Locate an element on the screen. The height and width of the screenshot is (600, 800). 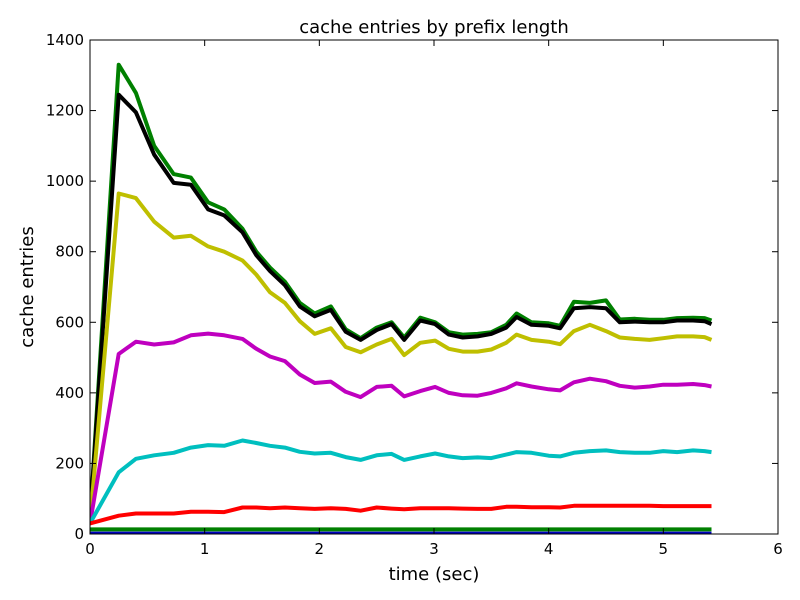
x-tick-label: 0 is located at coordinates (90, 549).